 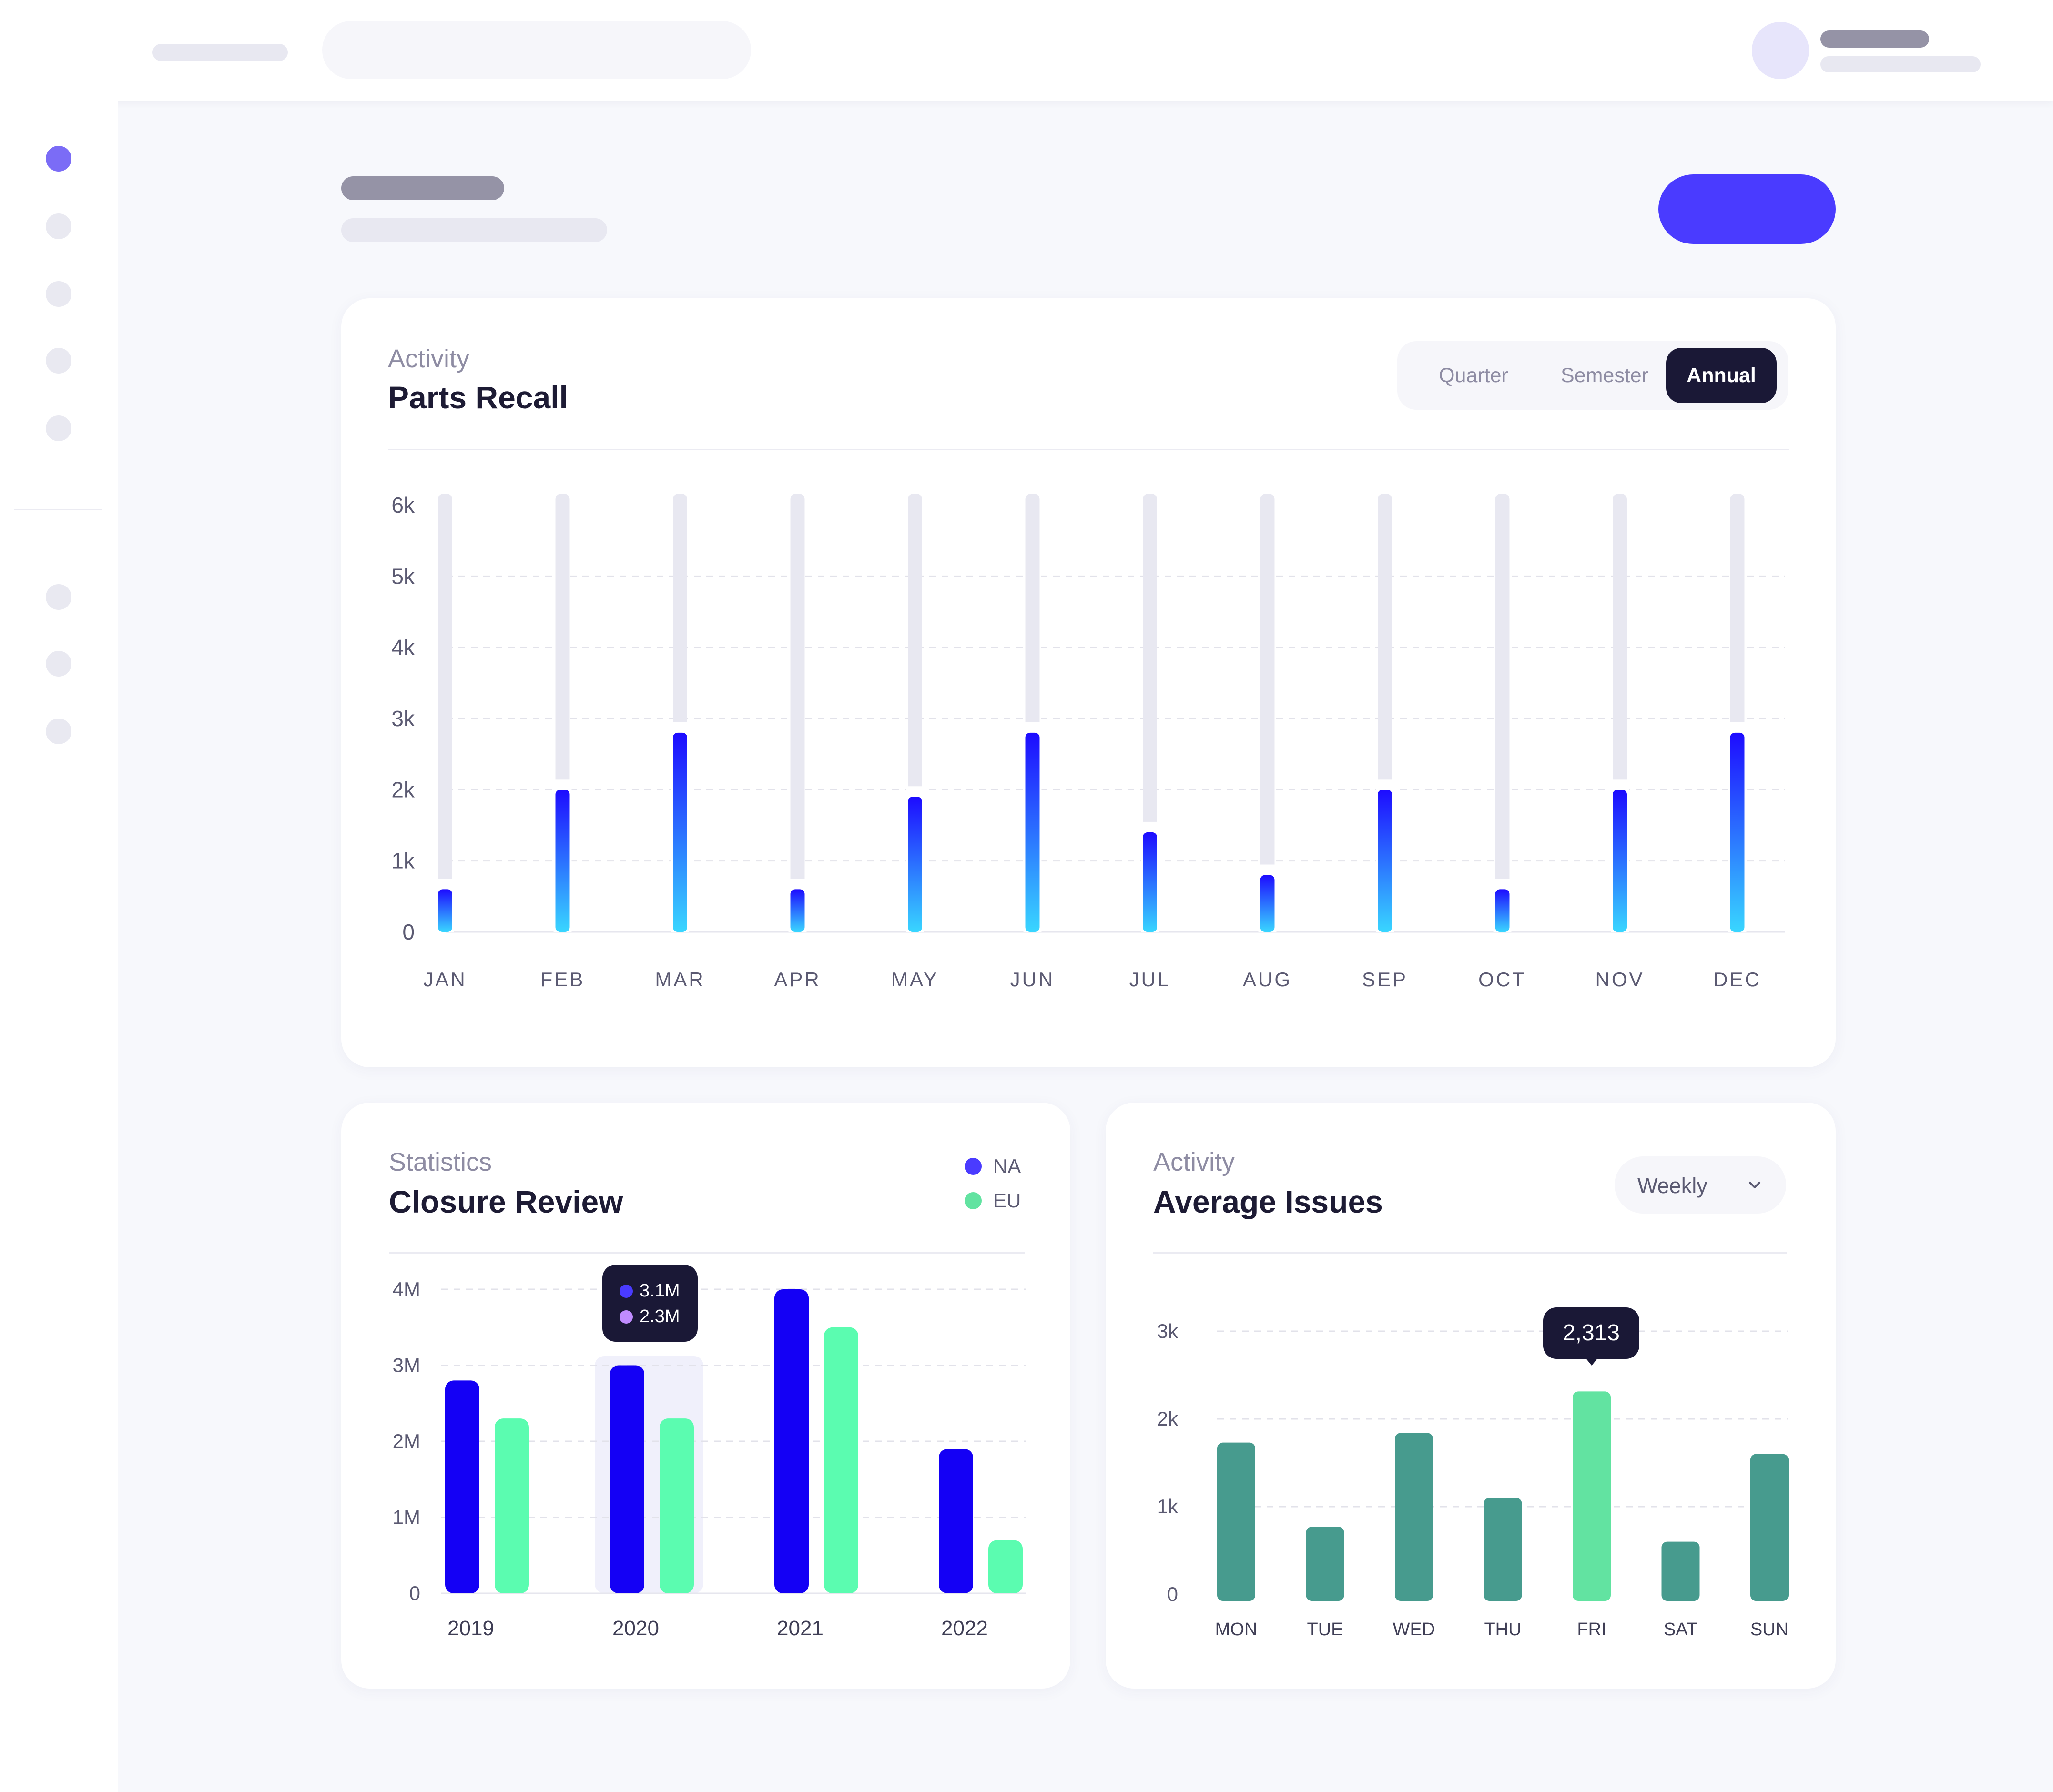 What do you see at coordinates (1168, 1331) in the screenshot?
I see `y-tick-label: 3k` at bounding box center [1168, 1331].